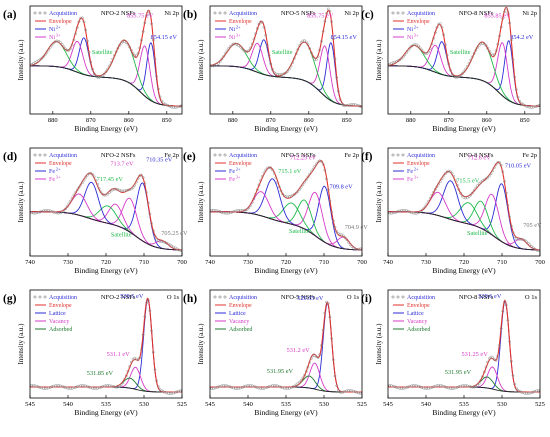 This screenshot has height=437, width=550. I want to click on x-tick-label: 710, so click(324, 262).